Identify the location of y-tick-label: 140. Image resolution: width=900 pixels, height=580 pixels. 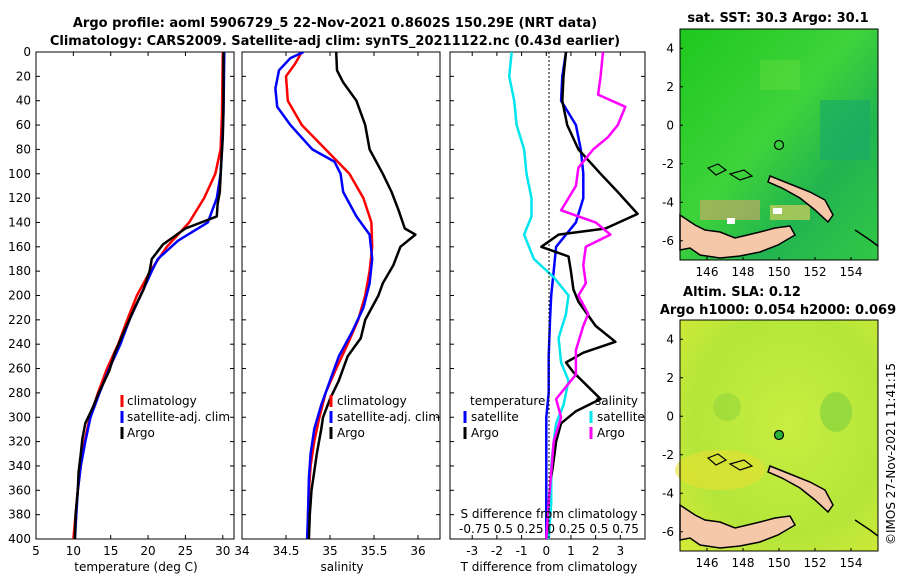
(19, 222).